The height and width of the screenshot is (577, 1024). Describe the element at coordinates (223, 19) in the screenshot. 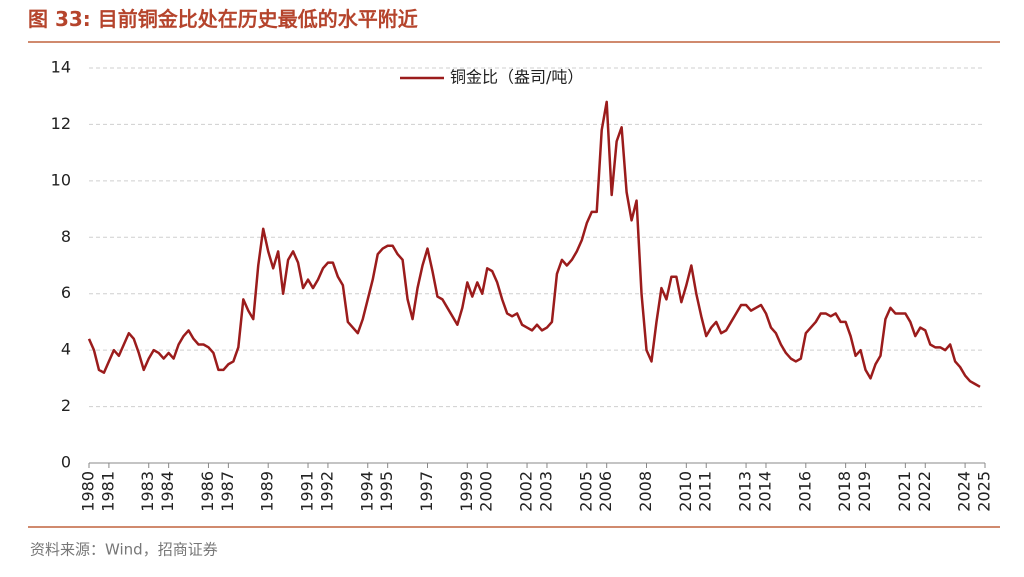

I see `chart-title: 图 33: 目前铜金比处在历史最低的水平附近` at that location.